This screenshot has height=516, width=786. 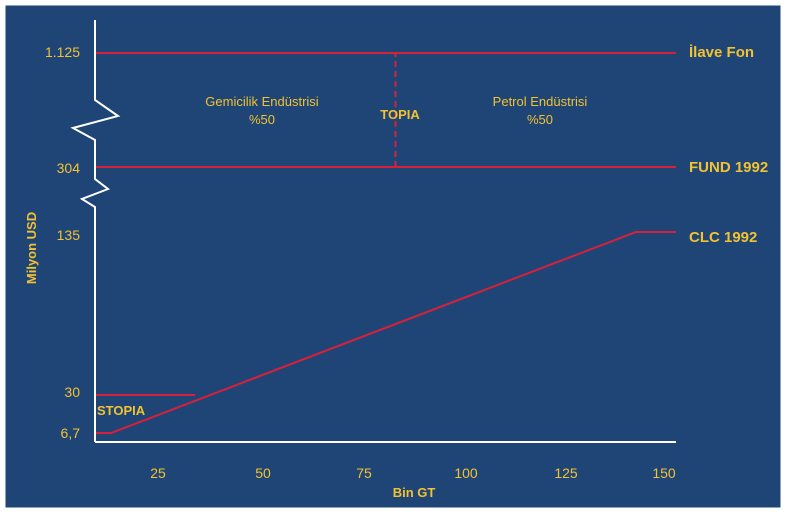 What do you see at coordinates (466, 473) in the screenshot?
I see `x-tick-100: 100` at bounding box center [466, 473].